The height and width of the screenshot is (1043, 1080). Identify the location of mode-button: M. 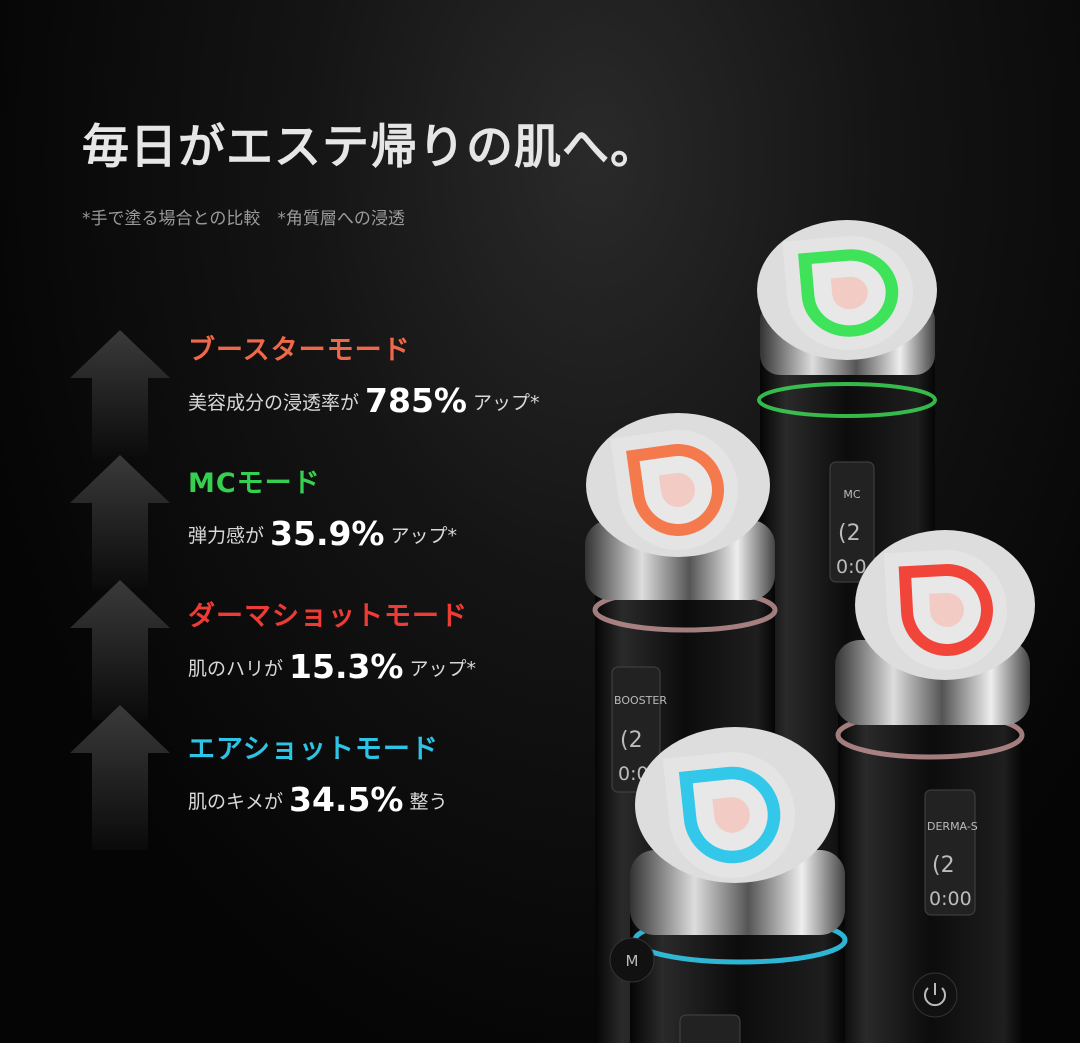
(632, 960).